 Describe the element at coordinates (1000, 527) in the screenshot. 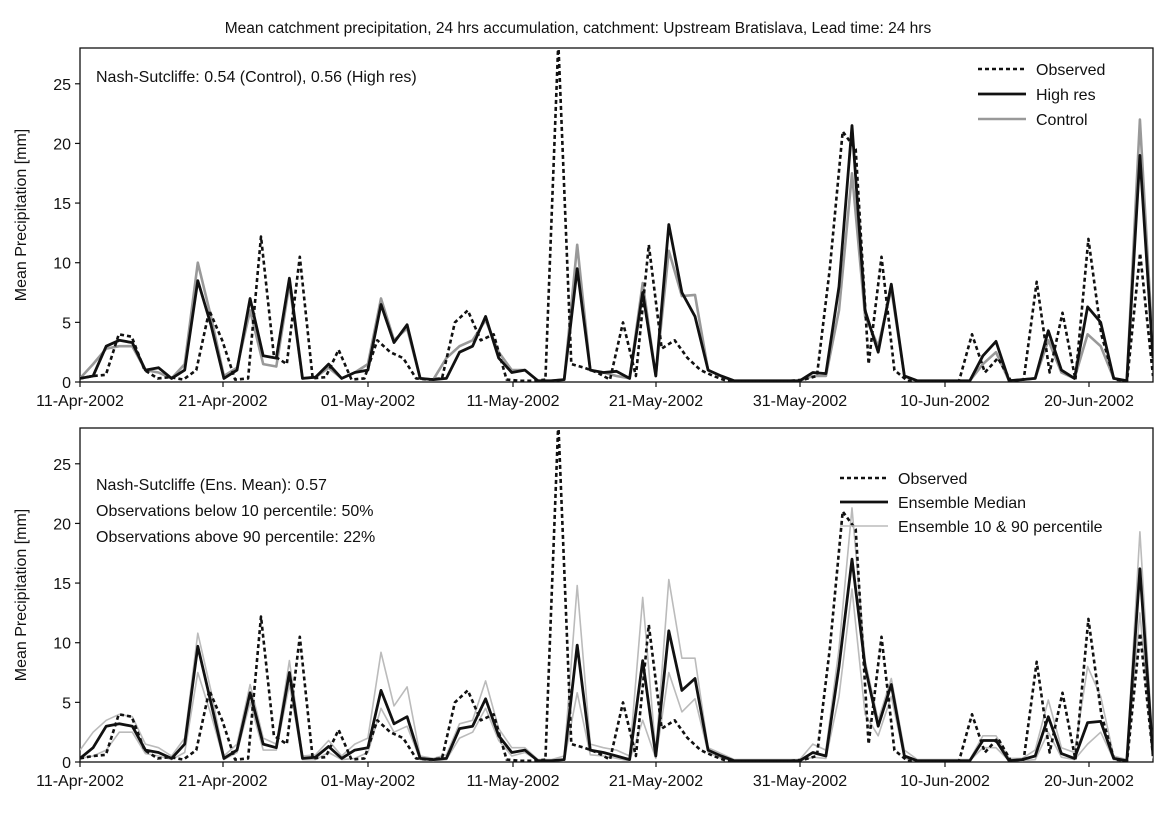

I see `legend-label: Ensemble 10 & 90 percentile` at that location.